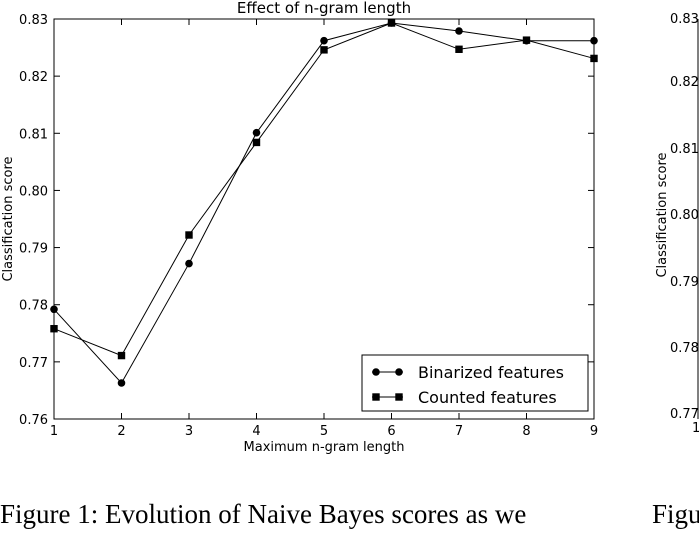  What do you see at coordinates (675, 514) in the screenshot?
I see `figure-caption-cropped: Figu` at bounding box center [675, 514].